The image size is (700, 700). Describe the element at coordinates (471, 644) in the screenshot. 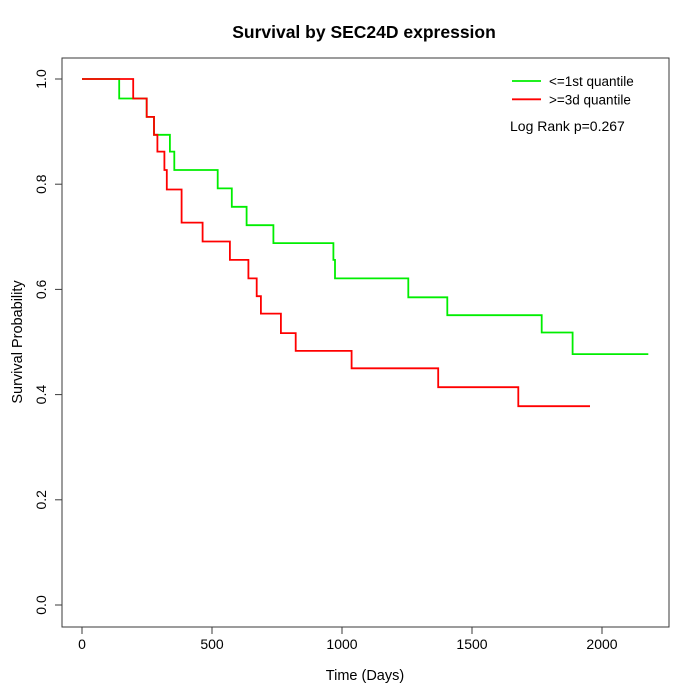

I see `x-tick-label: 1500` at that location.